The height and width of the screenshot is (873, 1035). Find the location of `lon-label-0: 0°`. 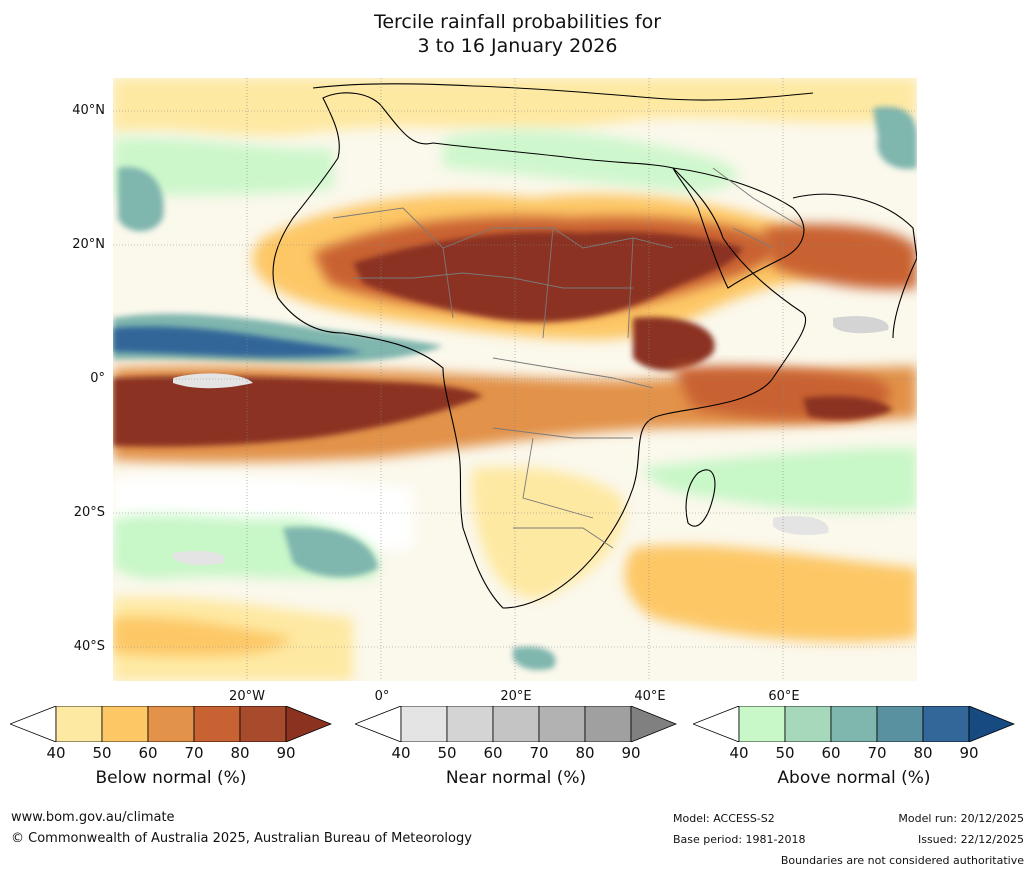

lon-label-0: 0° is located at coordinates (382, 696).